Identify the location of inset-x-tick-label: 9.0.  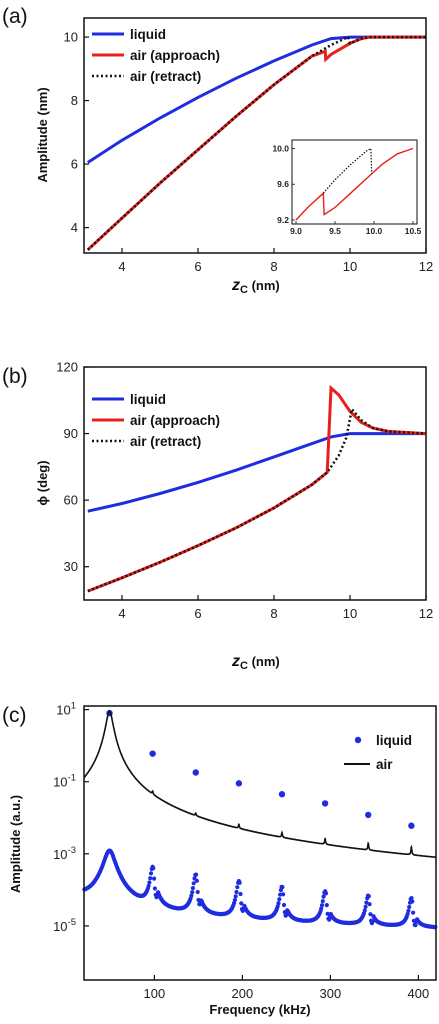
(296, 231).